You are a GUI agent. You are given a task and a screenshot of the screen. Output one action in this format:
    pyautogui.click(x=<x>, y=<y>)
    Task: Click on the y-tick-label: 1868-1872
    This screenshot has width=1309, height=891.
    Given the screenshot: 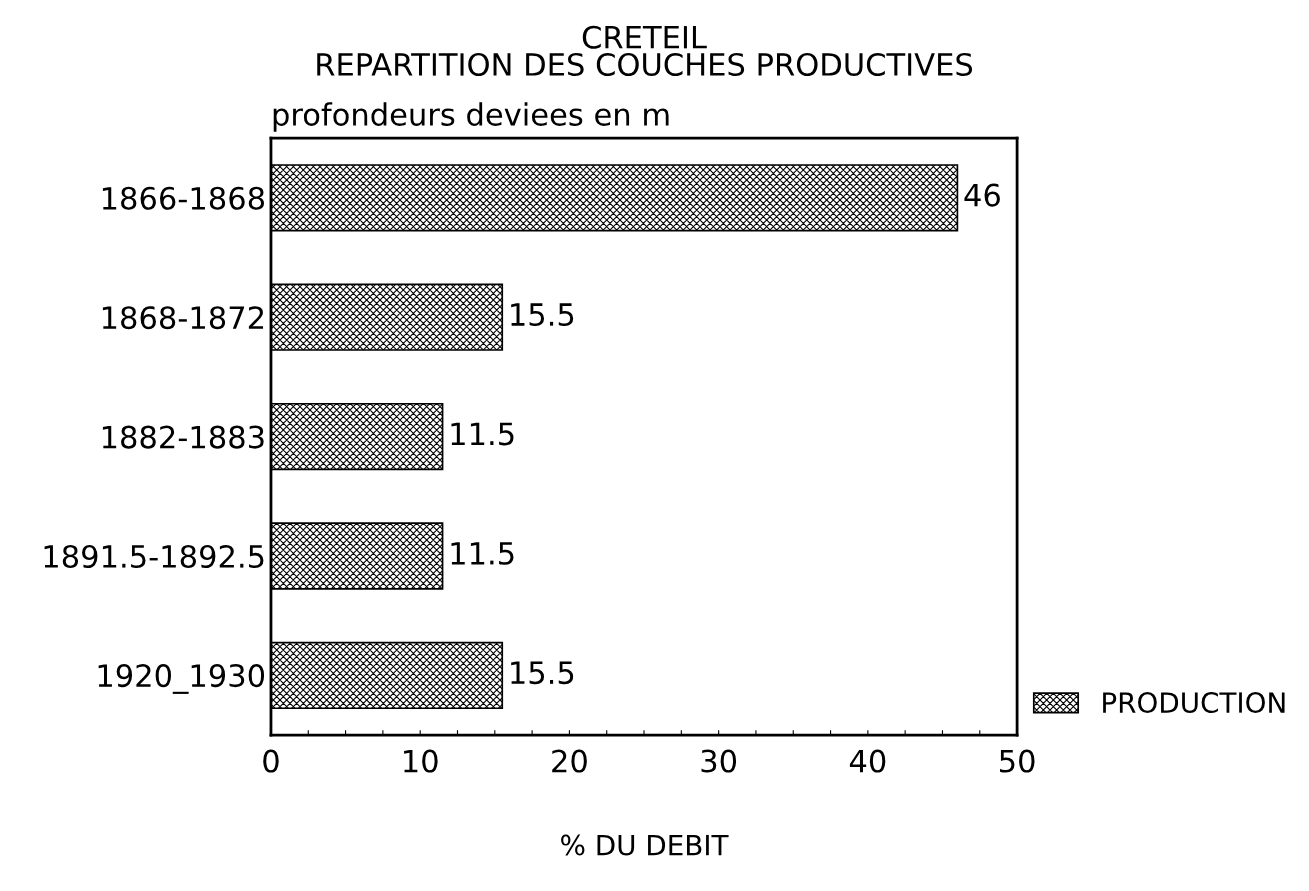 What is the action you would take?
    pyautogui.click(x=183, y=318)
    